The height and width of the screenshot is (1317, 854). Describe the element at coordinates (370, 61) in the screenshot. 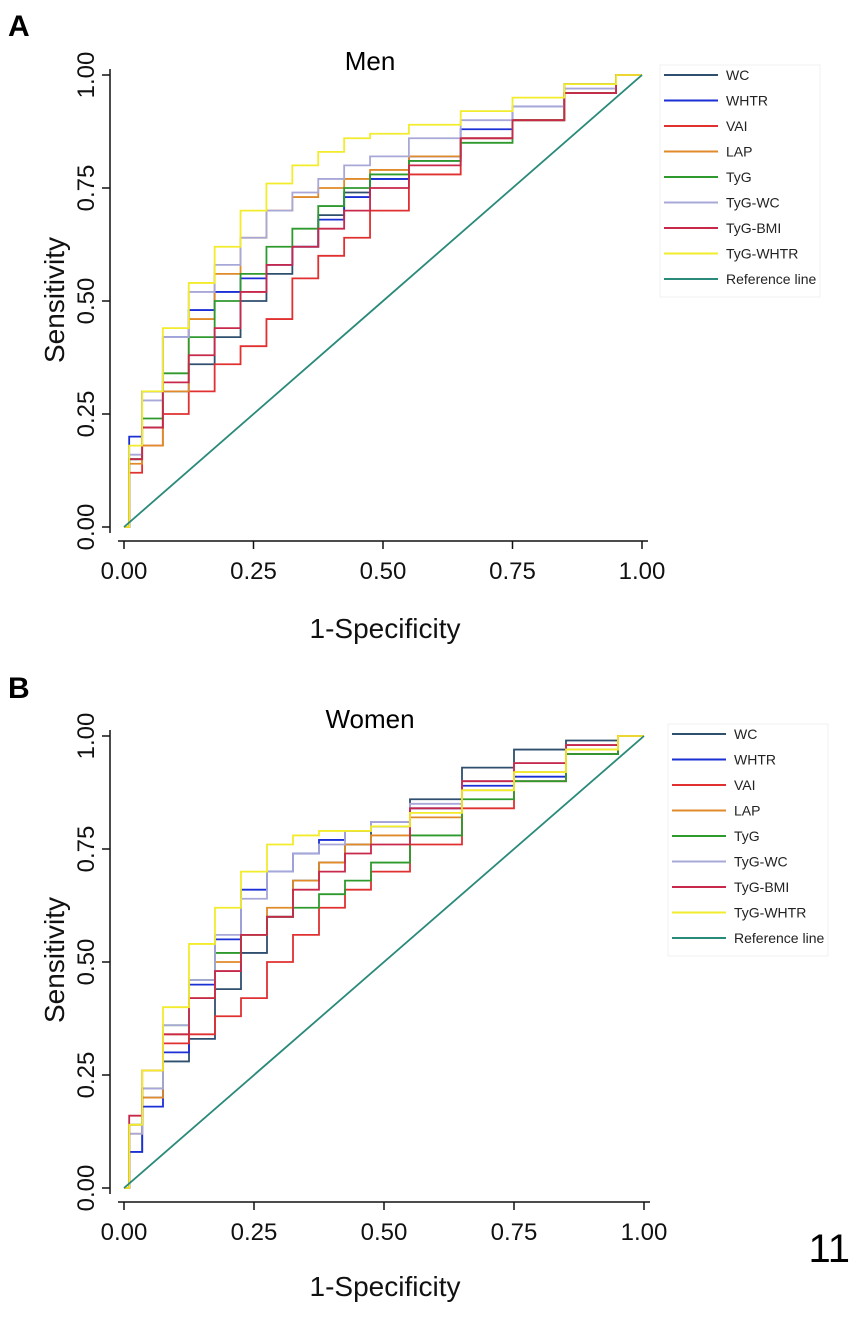

I see `chart-title-men: Men` at that location.